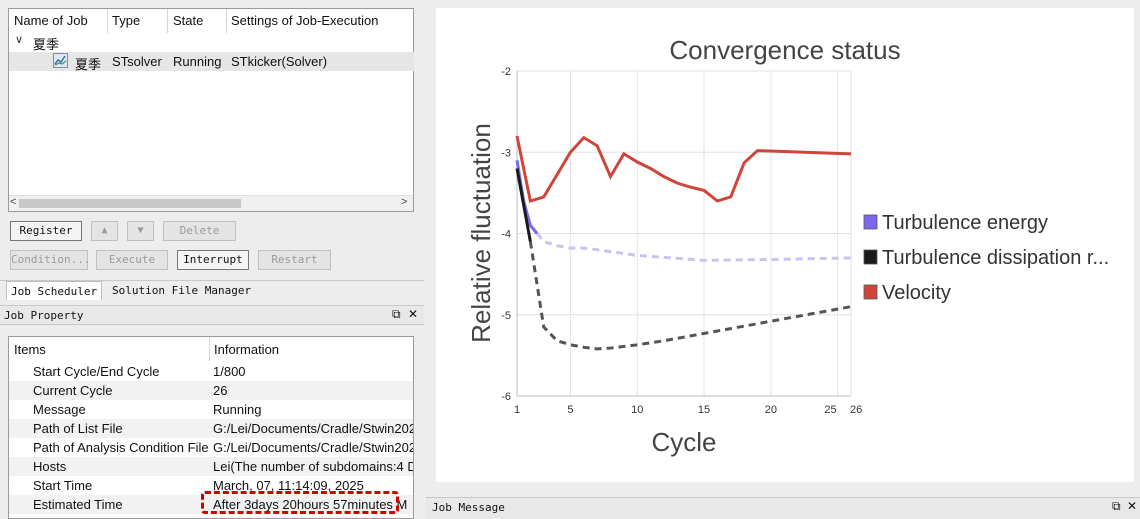  What do you see at coordinates (517, 410) in the screenshot?
I see `x-tick-label: 1` at bounding box center [517, 410].